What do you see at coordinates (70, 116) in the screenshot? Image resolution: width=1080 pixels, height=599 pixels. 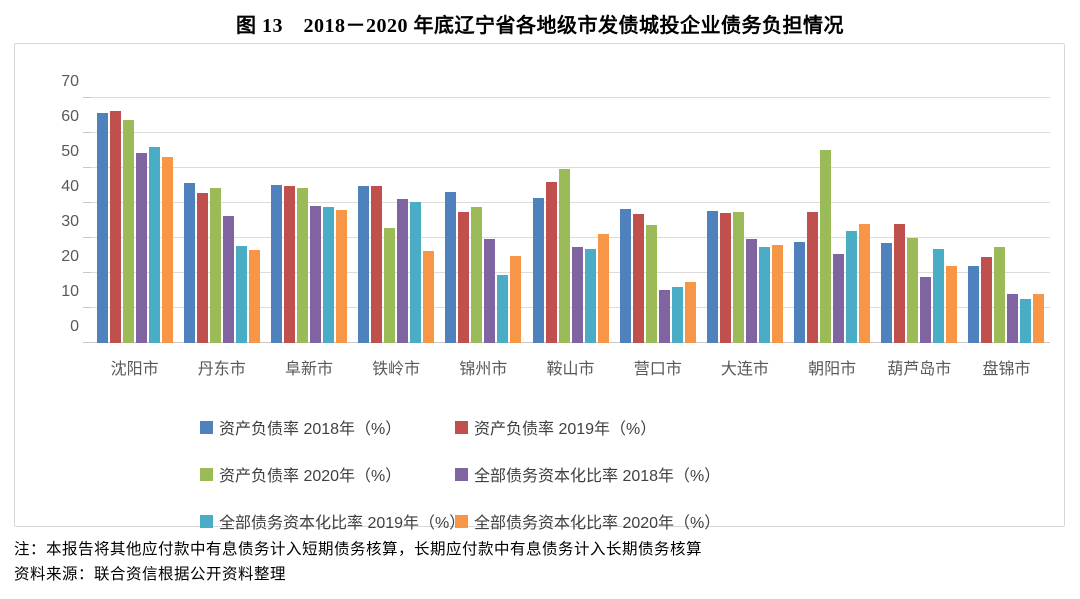 I see `y-axis-label-60: 60` at bounding box center [70, 116].